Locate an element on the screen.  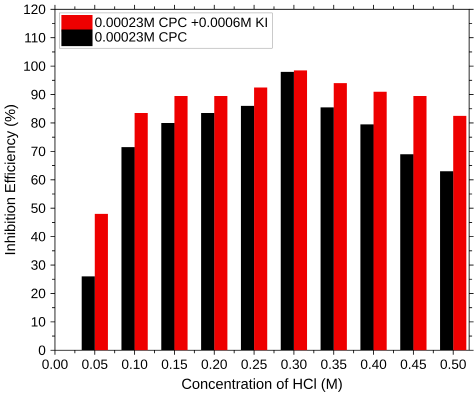
y-axis-title: Inhibition Efficiency (%) is located at coordinates (11, 179).